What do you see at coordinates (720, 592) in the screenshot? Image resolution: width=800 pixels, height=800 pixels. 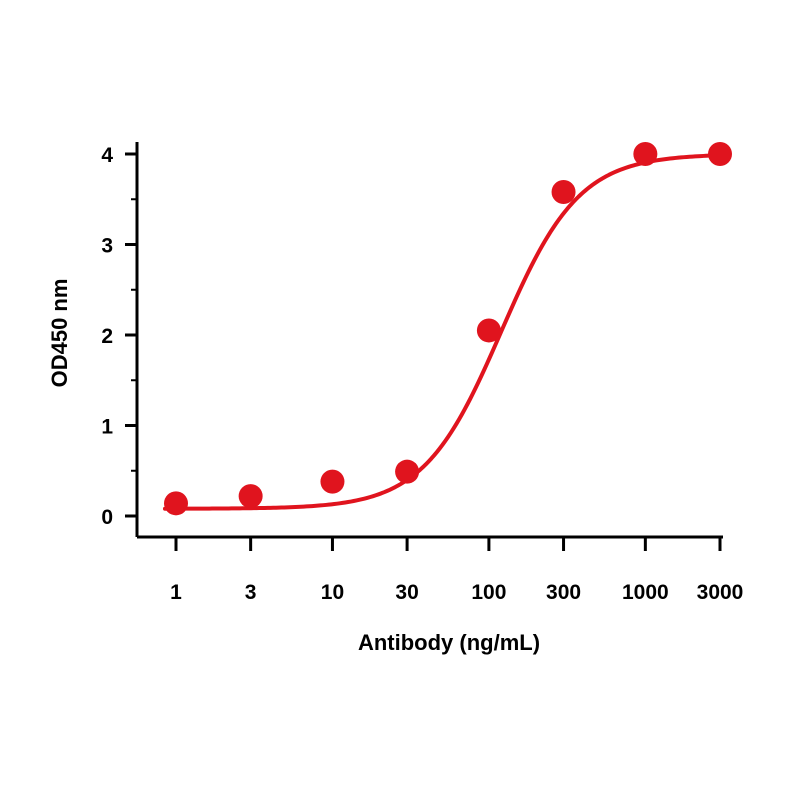 I see `x-tick-label: 3000` at bounding box center [720, 592].